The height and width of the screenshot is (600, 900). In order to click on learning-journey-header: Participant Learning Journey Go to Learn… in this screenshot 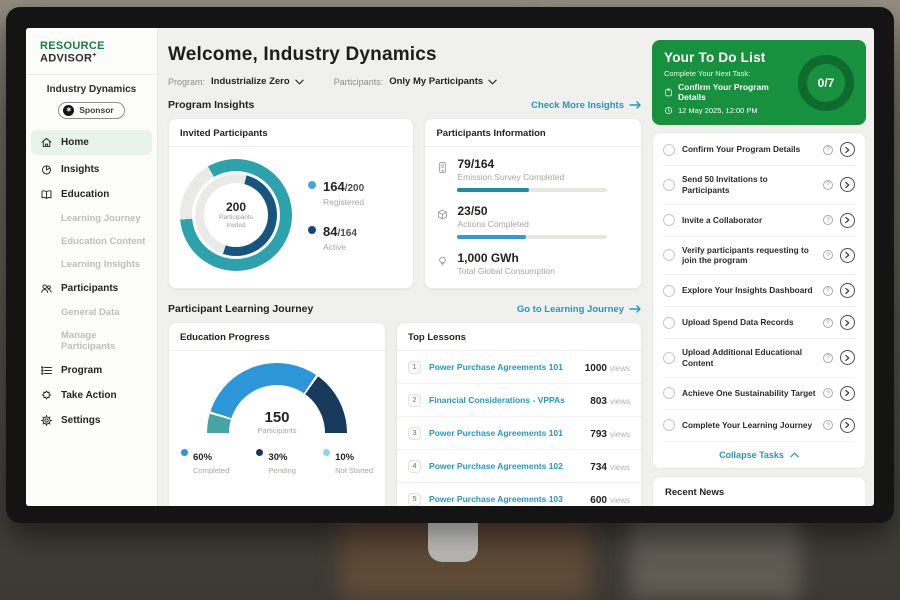, I will do `click(405, 309)`.